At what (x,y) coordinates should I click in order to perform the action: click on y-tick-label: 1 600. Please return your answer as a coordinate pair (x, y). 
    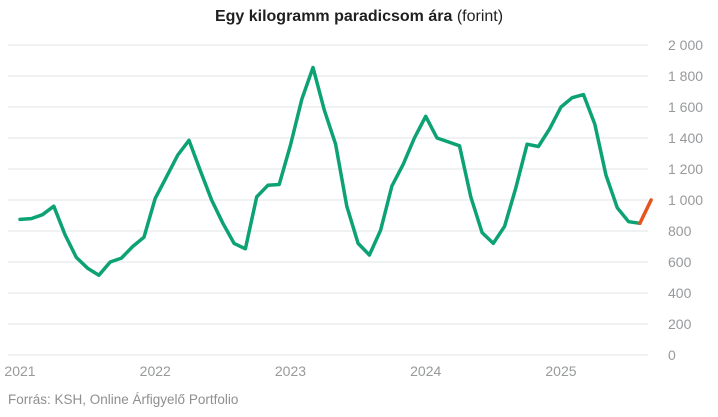
    Looking at the image, I should click on (686, 107).